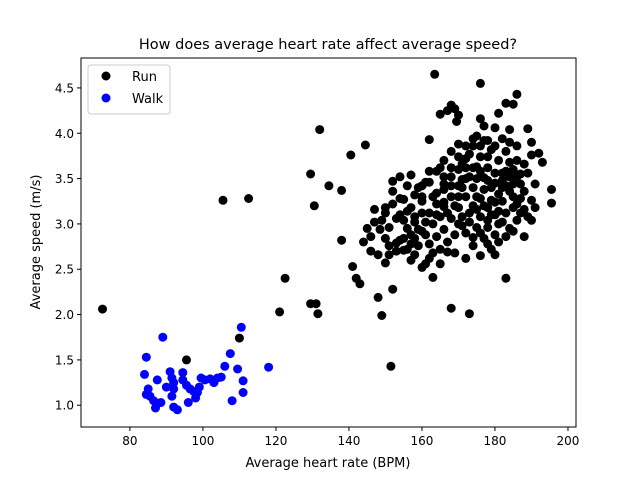  What do you see at coordinates (568, 441) in the screenshot?
I see `x-tick-label: 200` at bounding box center [568, 441].